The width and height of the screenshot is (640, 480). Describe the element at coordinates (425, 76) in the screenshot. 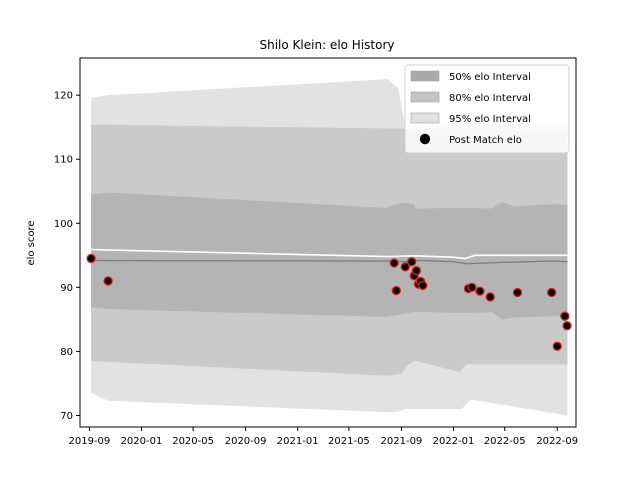

I see `legend-swatch-50pct-elo-interval` at that location.